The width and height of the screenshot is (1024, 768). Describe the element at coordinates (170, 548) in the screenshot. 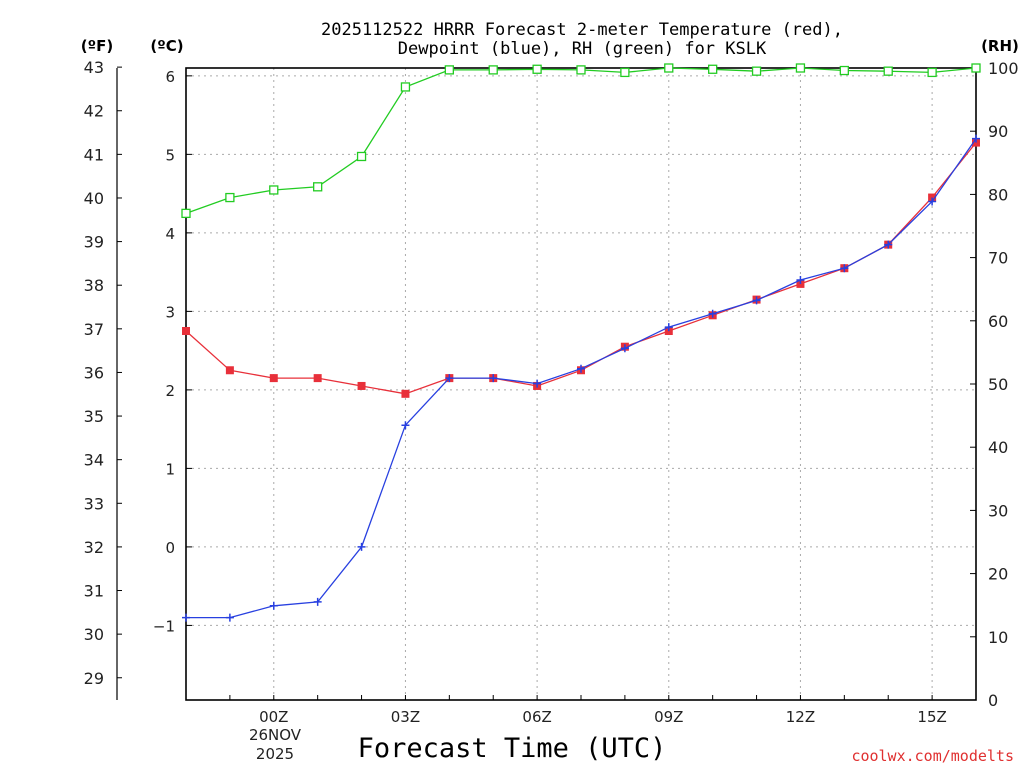

I see `celsius-tick-label: 0` at that location.